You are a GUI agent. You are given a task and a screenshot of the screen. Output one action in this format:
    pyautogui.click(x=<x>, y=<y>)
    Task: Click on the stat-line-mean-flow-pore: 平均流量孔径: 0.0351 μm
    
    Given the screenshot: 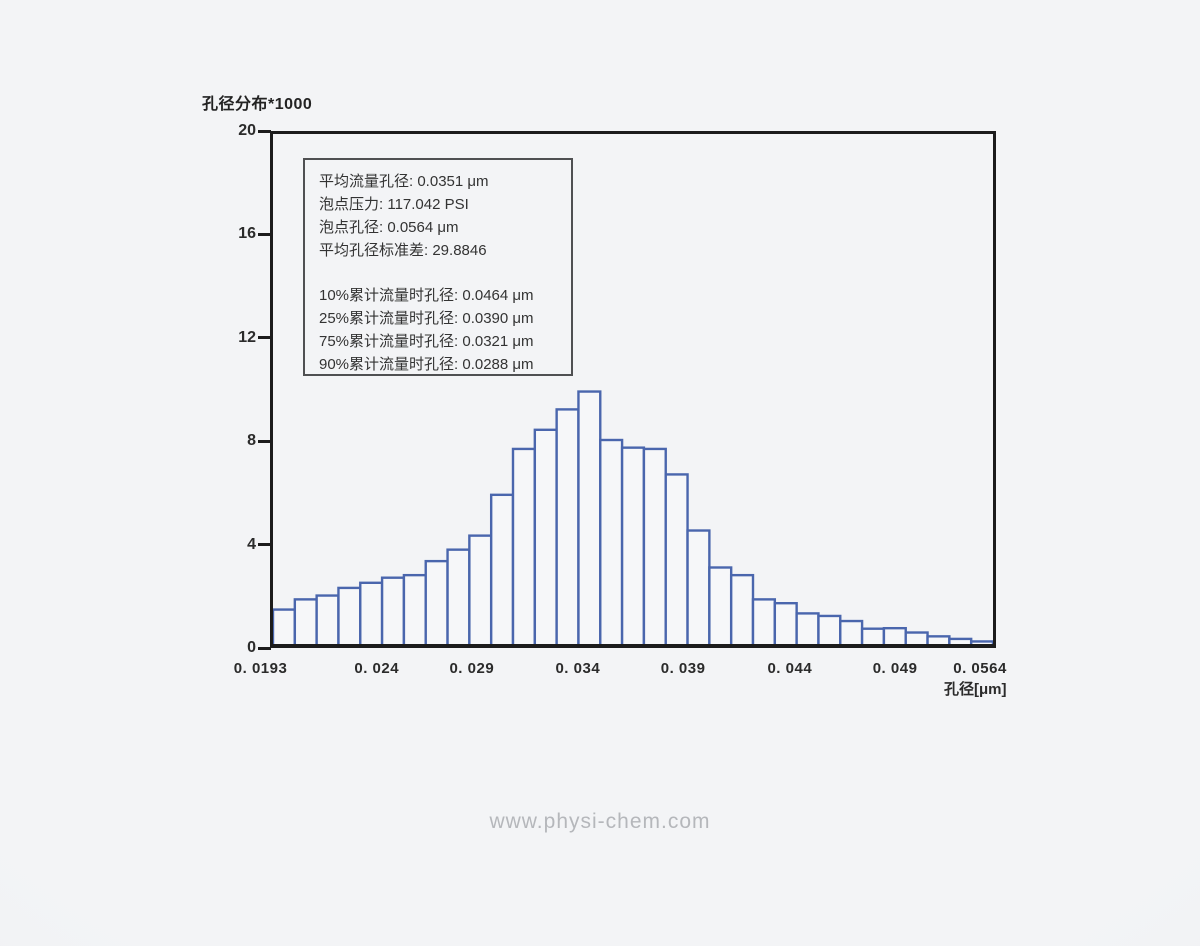 What is the action you would take?
    pyautogui.click(x=404, y=181)
    